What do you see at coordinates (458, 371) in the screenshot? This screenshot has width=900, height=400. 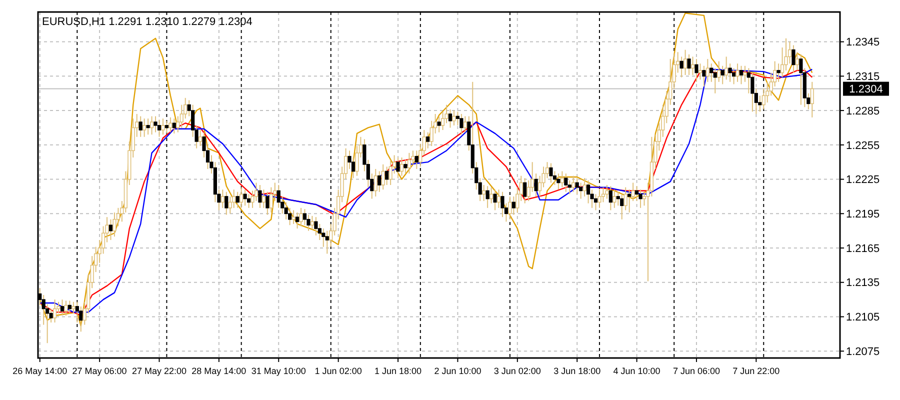 I see `x-tick-label: 2 Jun 10:00` at bounding box center [458, 371].